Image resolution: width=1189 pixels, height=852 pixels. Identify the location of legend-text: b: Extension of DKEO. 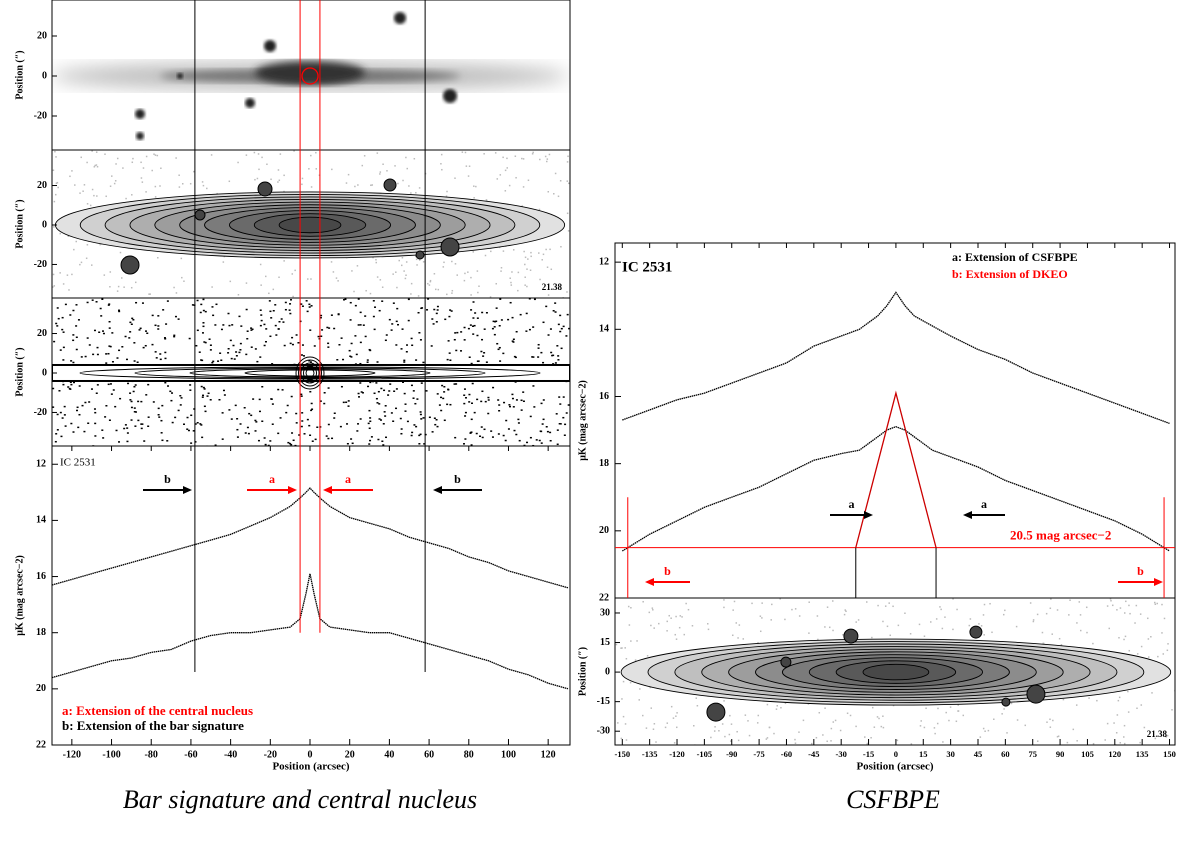
(1010, 274).